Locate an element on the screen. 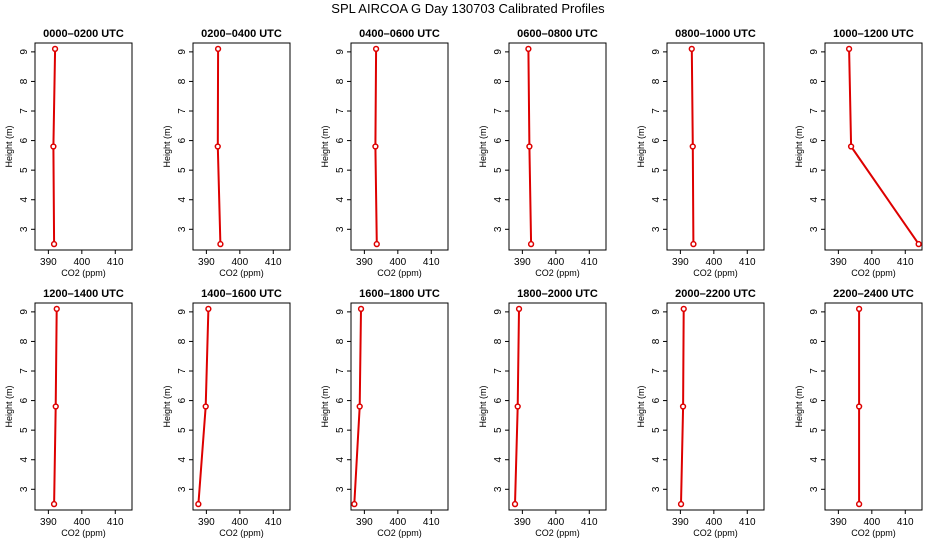 This screenshot has height=545, width=936. panel-title: 0600–0800 UTC is located at coordinates (557, 34).